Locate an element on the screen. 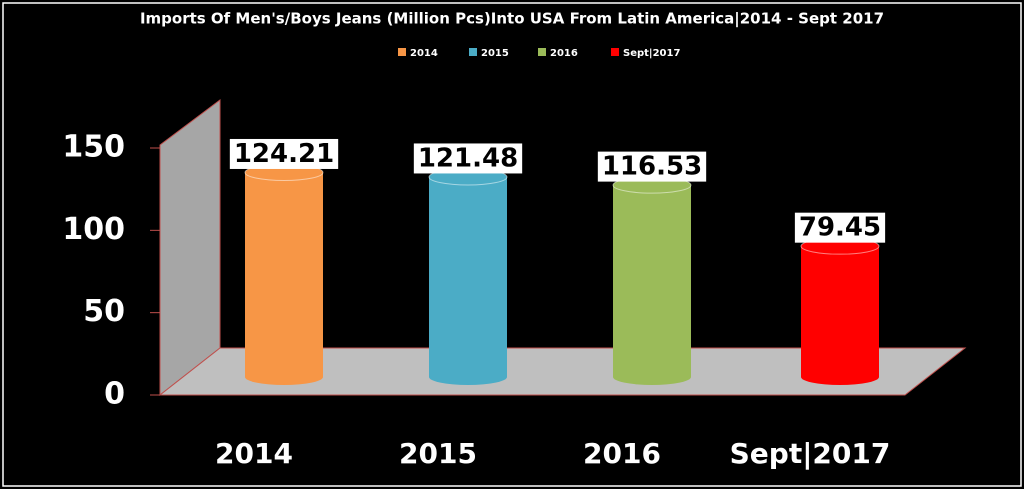 The image size is (1024, 489). data-label: 124.21 is located at coordinates (284, 154).